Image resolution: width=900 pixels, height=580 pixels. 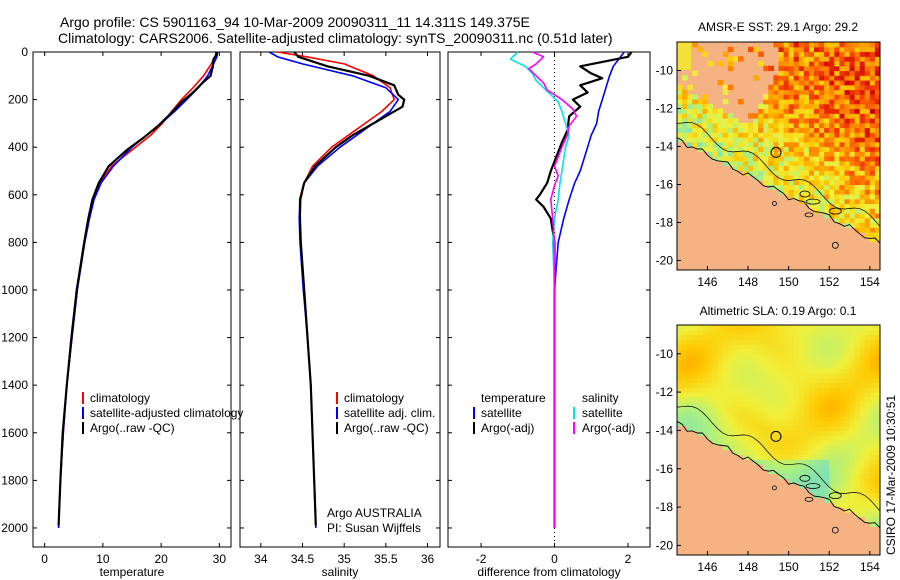 I want to click on legend-argo-label: Argo(..raw -QC), so click(x=386, y=428).